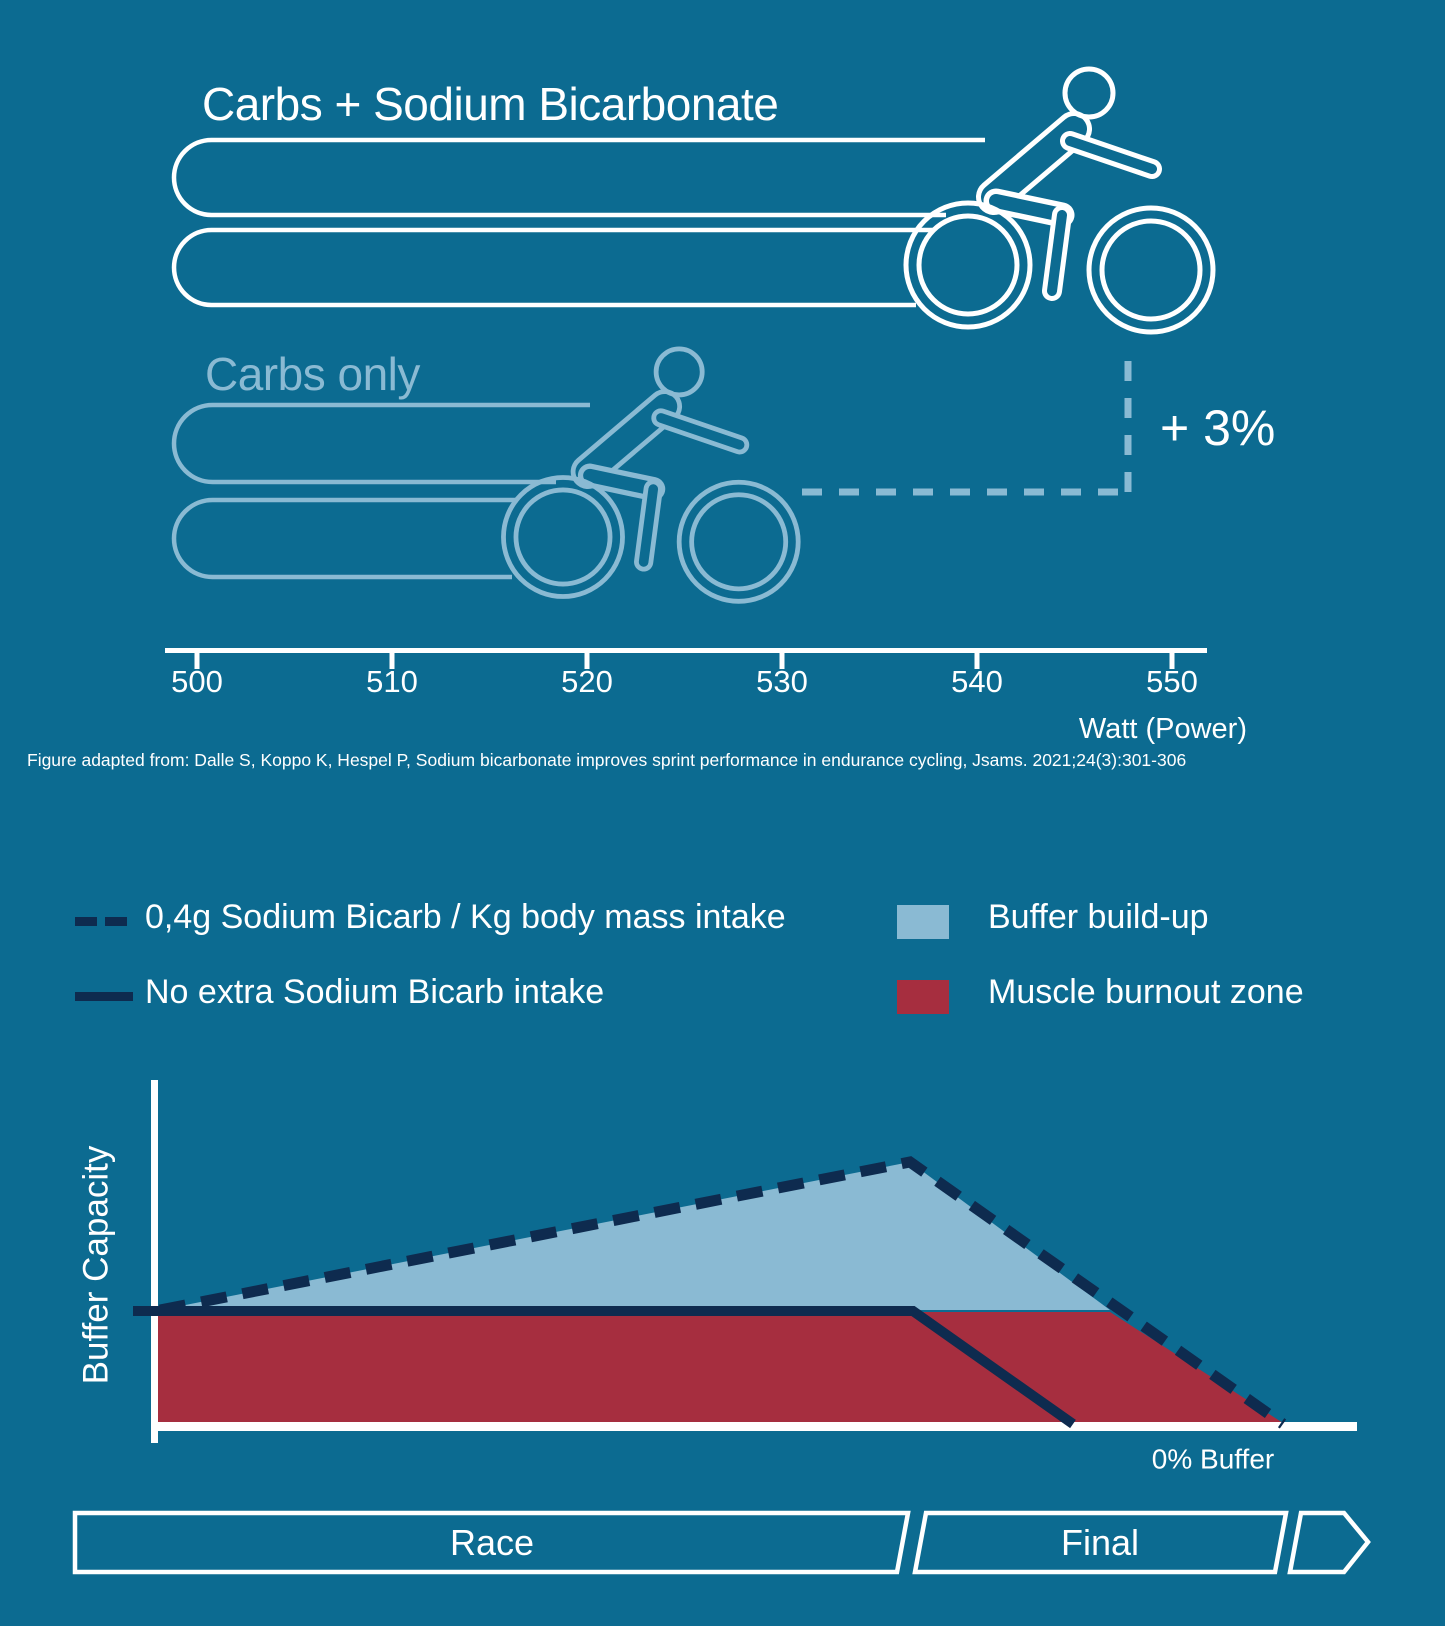 The width and height of the screenshot is (1445, 1626). I want to click on final-phase-label: Final, so click(1100, 1543).